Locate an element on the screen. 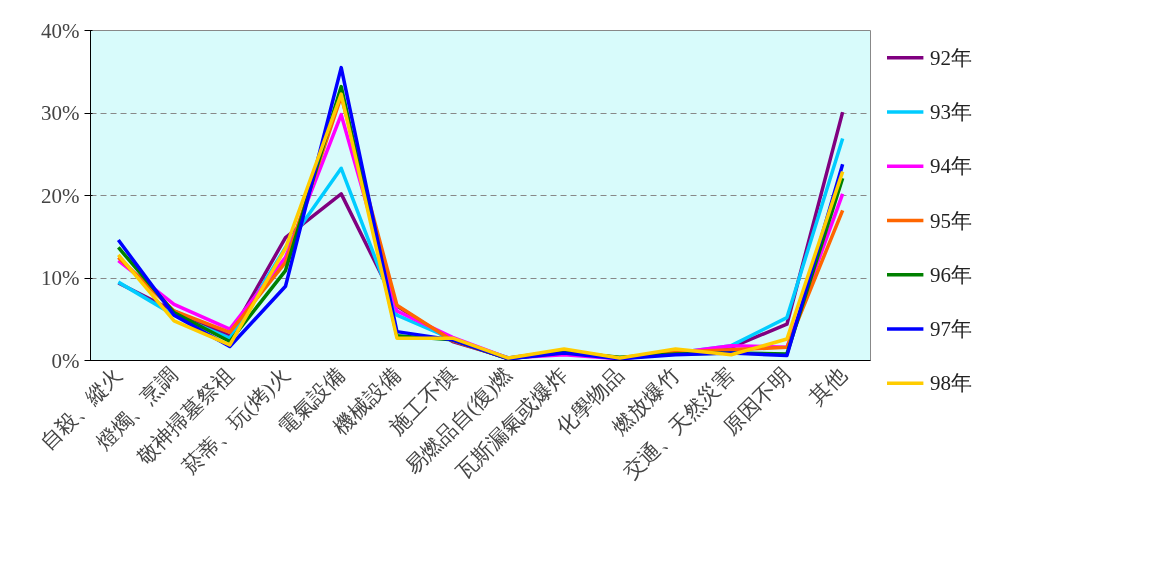 The image size is (1162, 584). y-tick-label: 0% is located at coordinates (65, 360).